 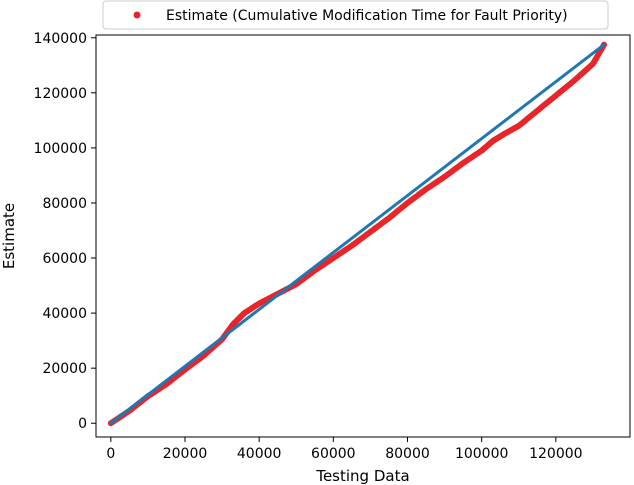 I want to click on y-tick-label: 40000, so click(x=64, y=314).